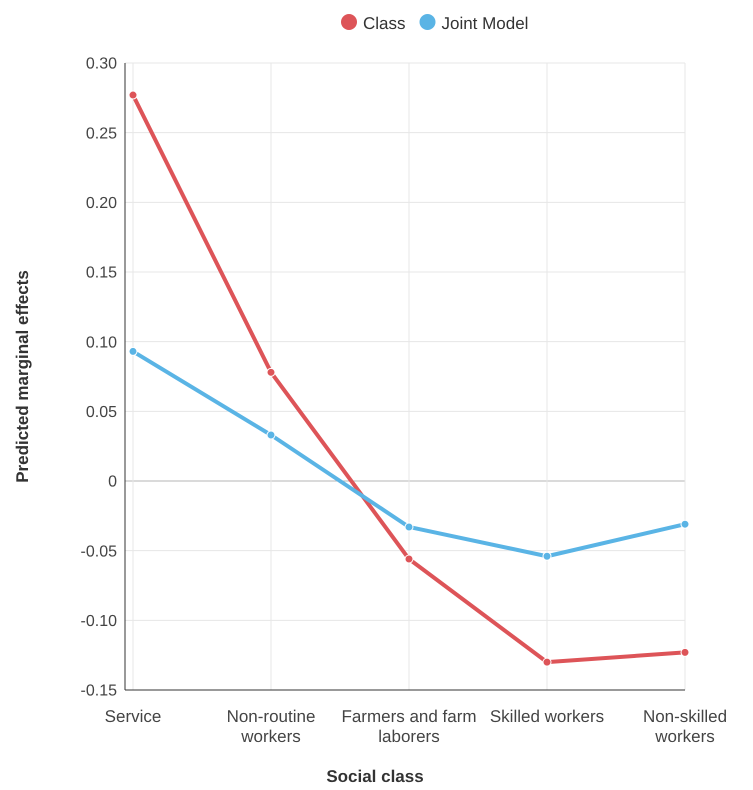 This screenshot has width=753, height=790. Describe the element at coordinates (99, 621) in the screenshot. I see `y-tick-label: -0.10` at that location.